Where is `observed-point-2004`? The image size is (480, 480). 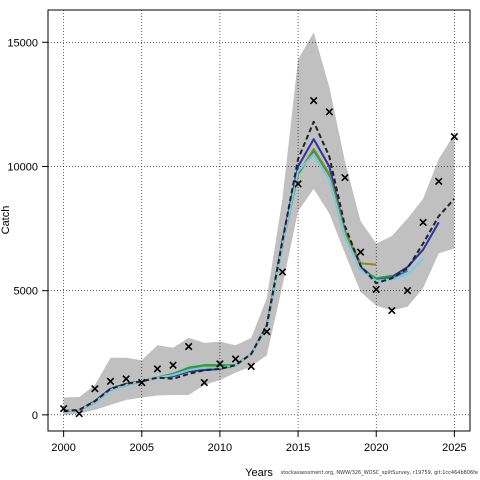 observed-point-2004 is located at coordinates (126, 379).